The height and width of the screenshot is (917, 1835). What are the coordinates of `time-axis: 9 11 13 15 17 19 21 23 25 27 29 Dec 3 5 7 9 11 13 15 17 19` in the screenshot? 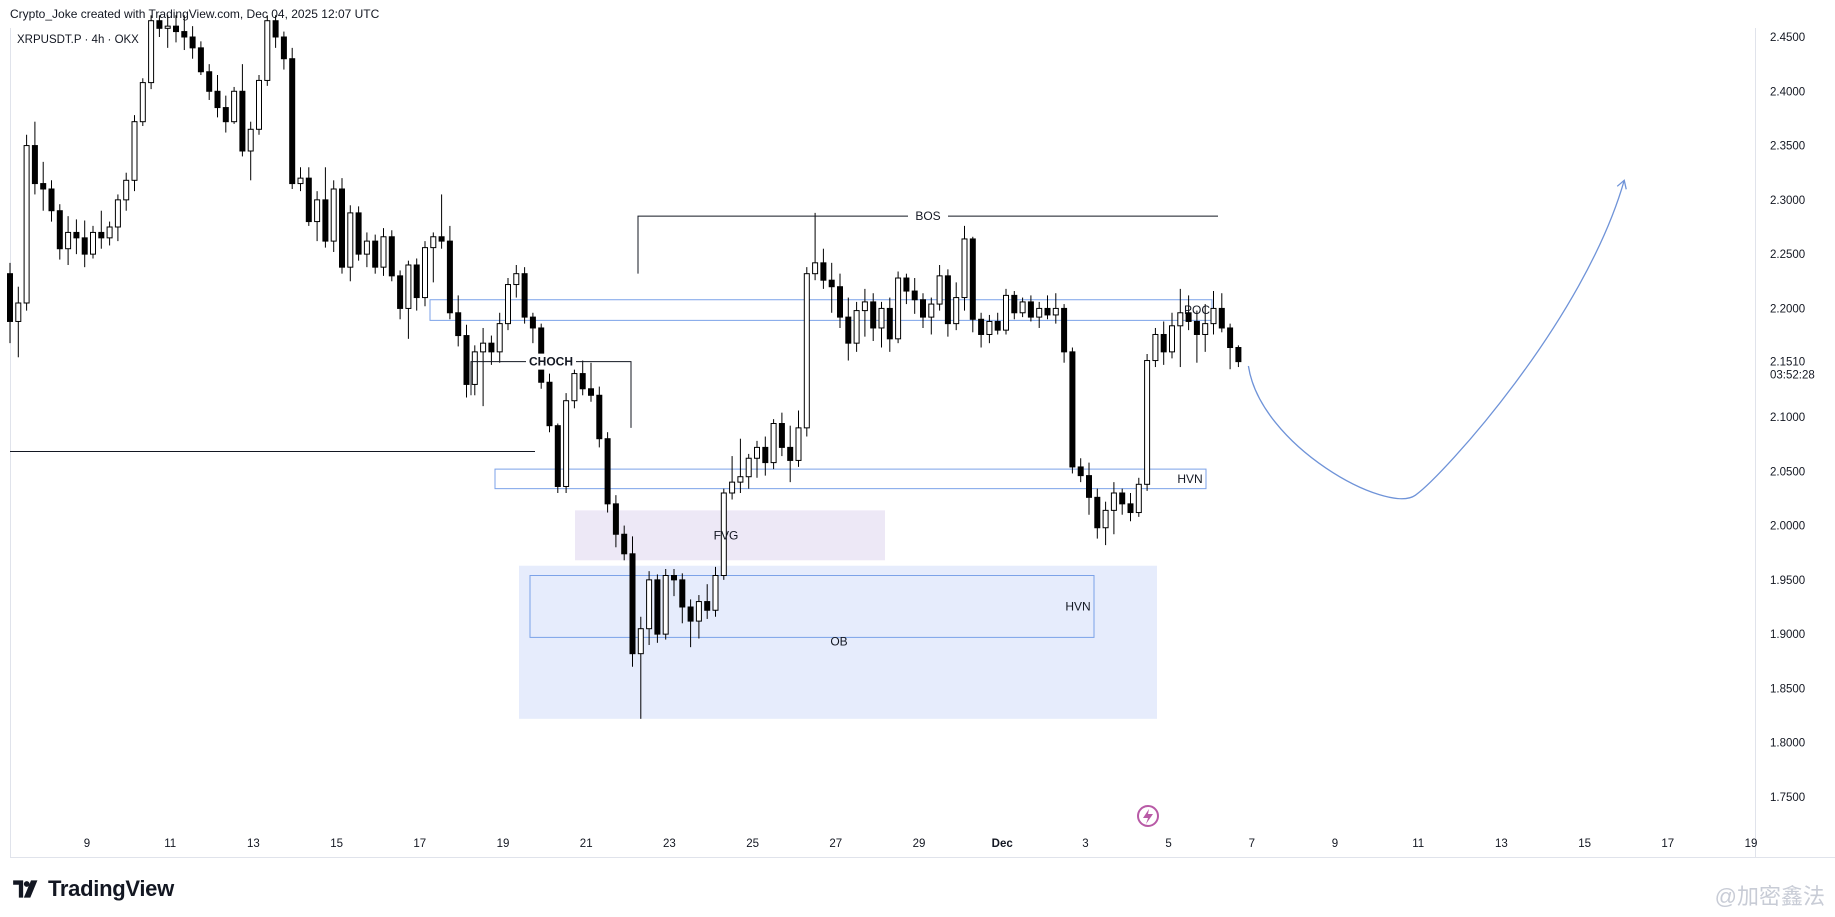 It's located at (921, 844).